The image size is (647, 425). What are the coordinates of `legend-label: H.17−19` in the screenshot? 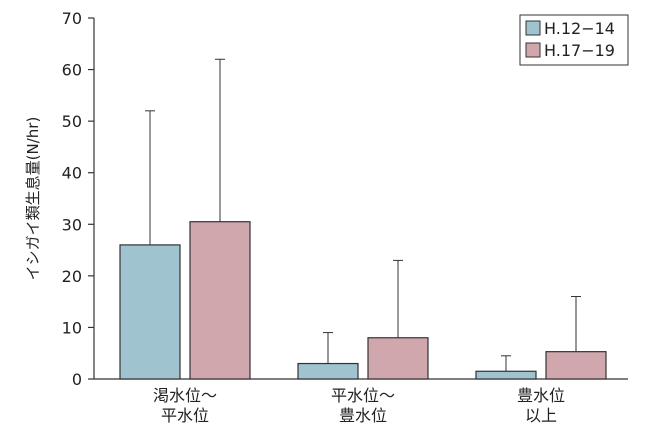 It's located at (579, 50).